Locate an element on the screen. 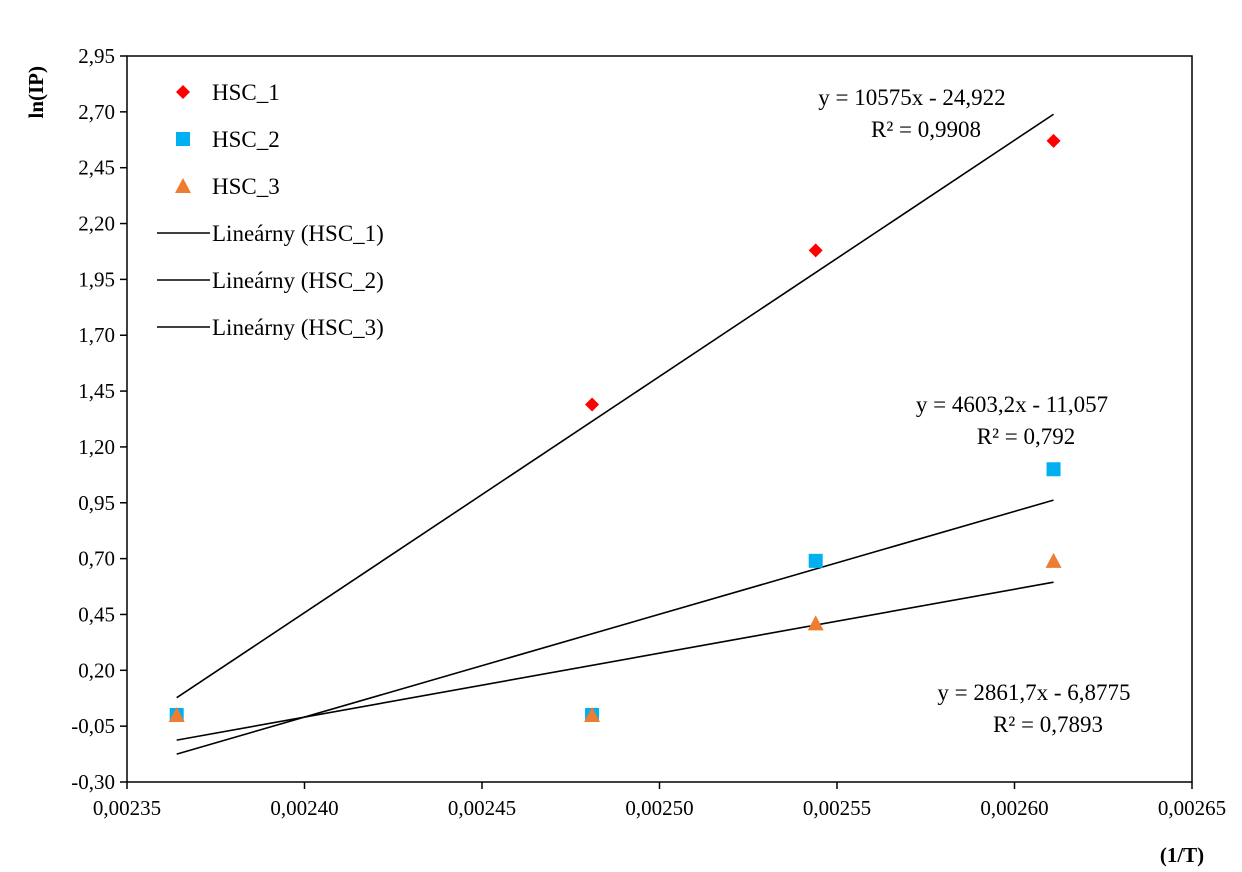  y-tick-label: 2,70 is located at coordinates (96, 112).